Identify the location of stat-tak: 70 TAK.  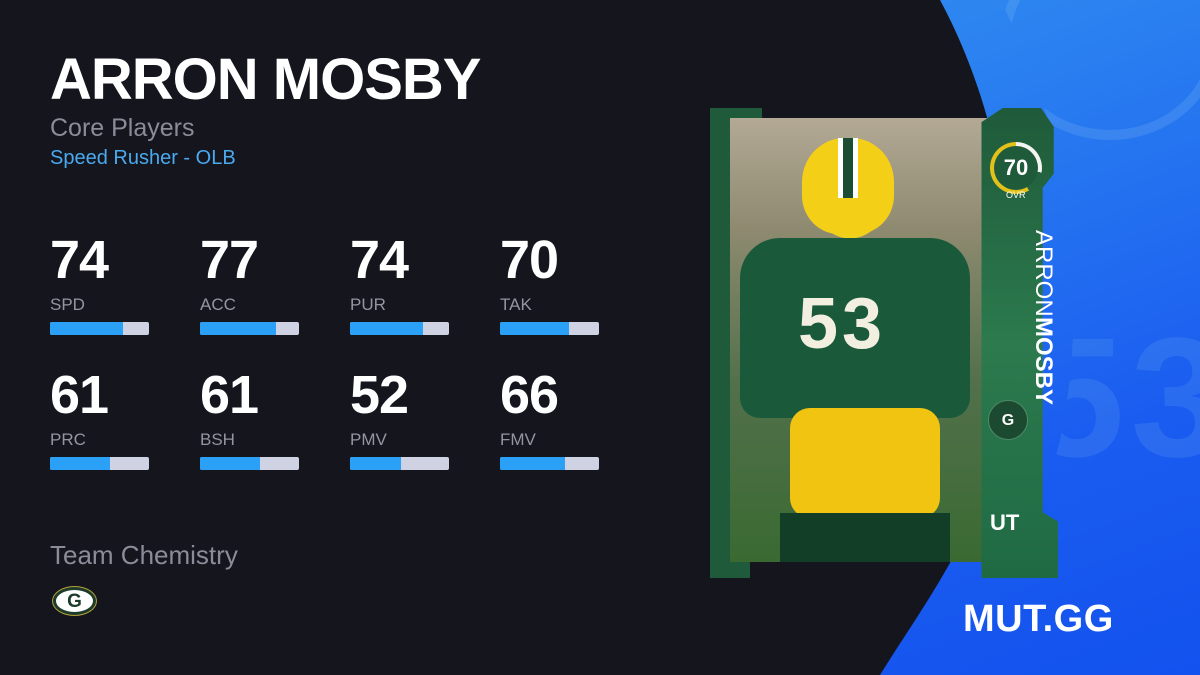
(550, 282).